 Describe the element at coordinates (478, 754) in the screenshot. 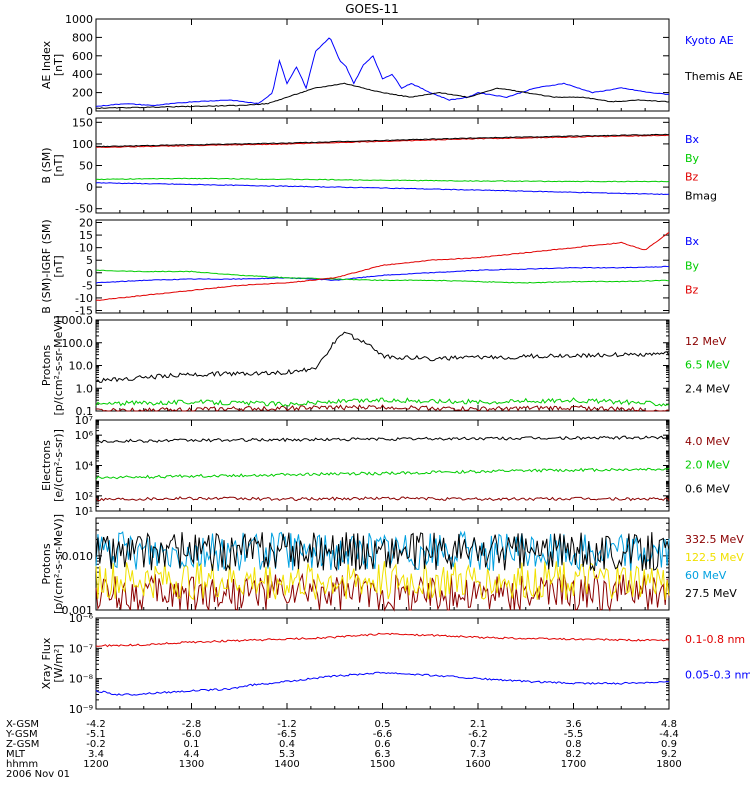

I see `x-tick-label: 7.3` at that location.